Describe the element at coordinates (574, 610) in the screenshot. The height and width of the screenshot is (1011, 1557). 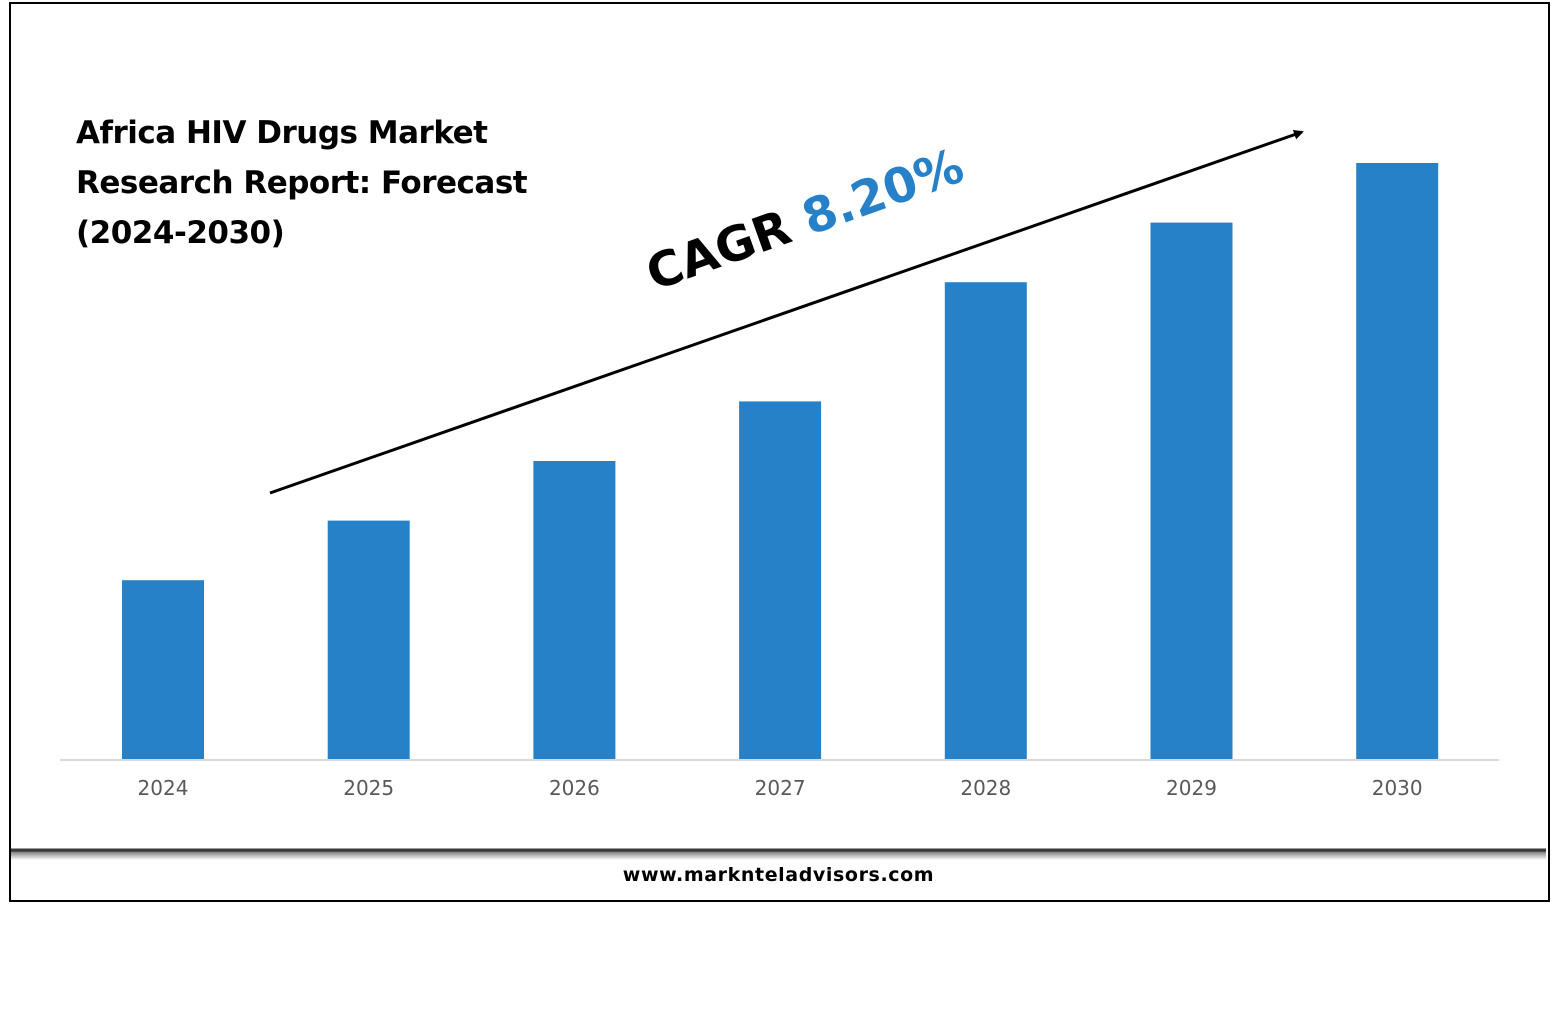
I see `bar-2026` at that location.